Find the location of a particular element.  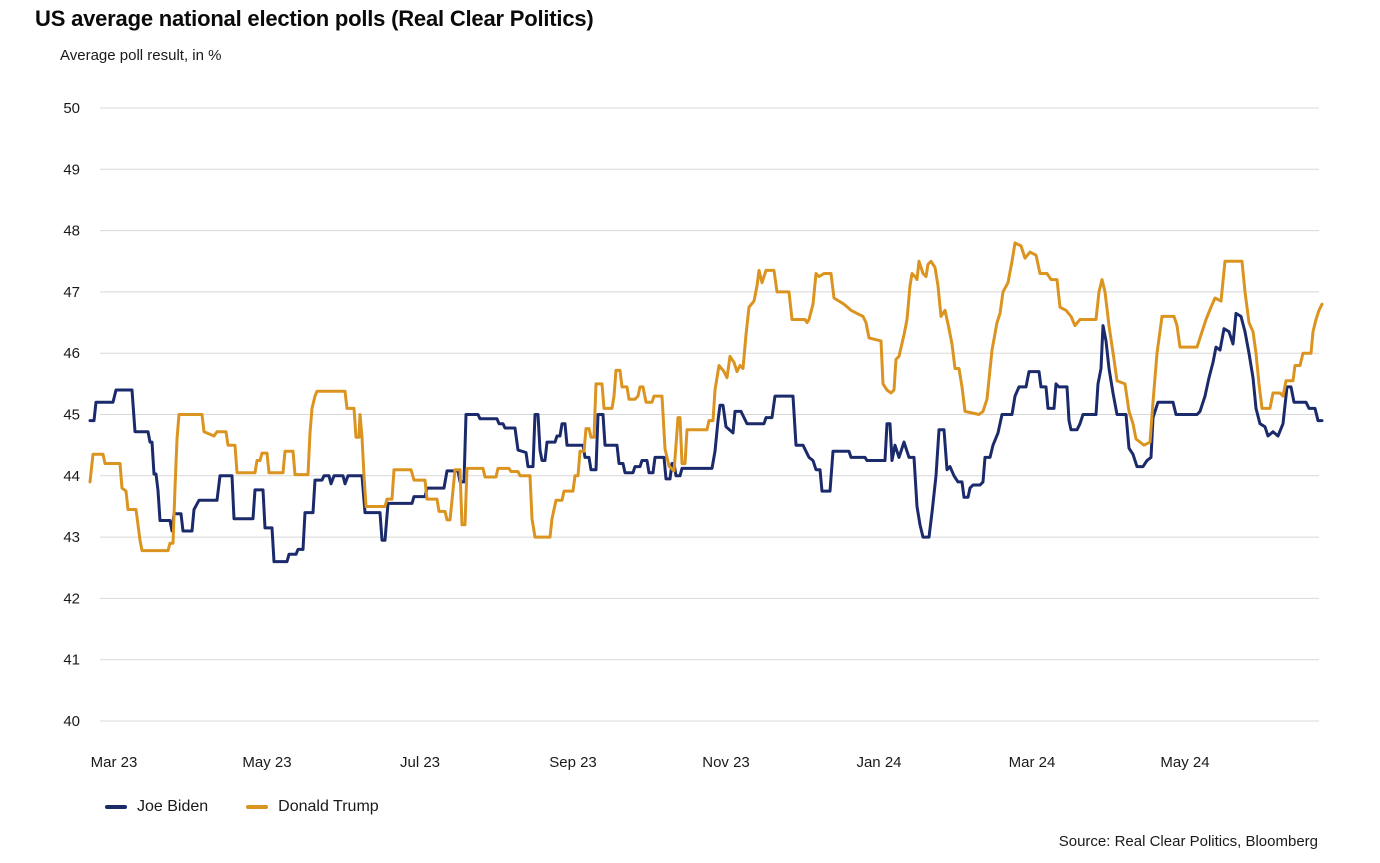

biden-line-swatch is located at coordinates (116, 807).